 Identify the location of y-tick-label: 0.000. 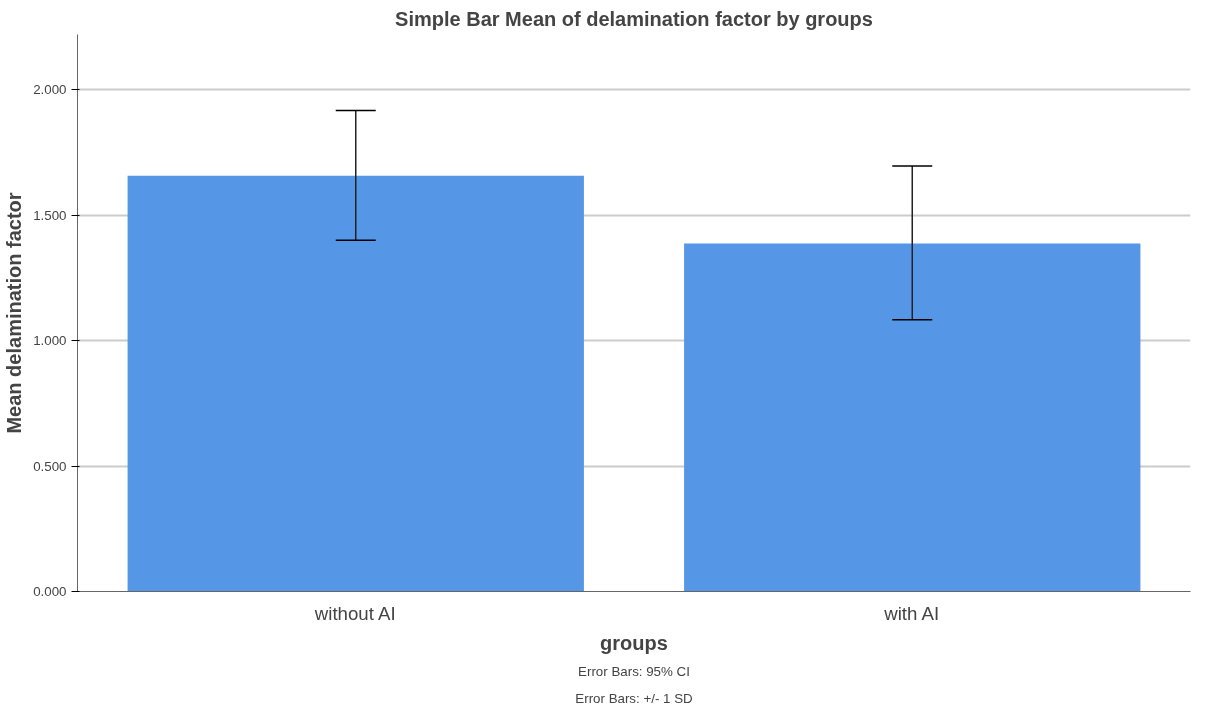
(50, 591).